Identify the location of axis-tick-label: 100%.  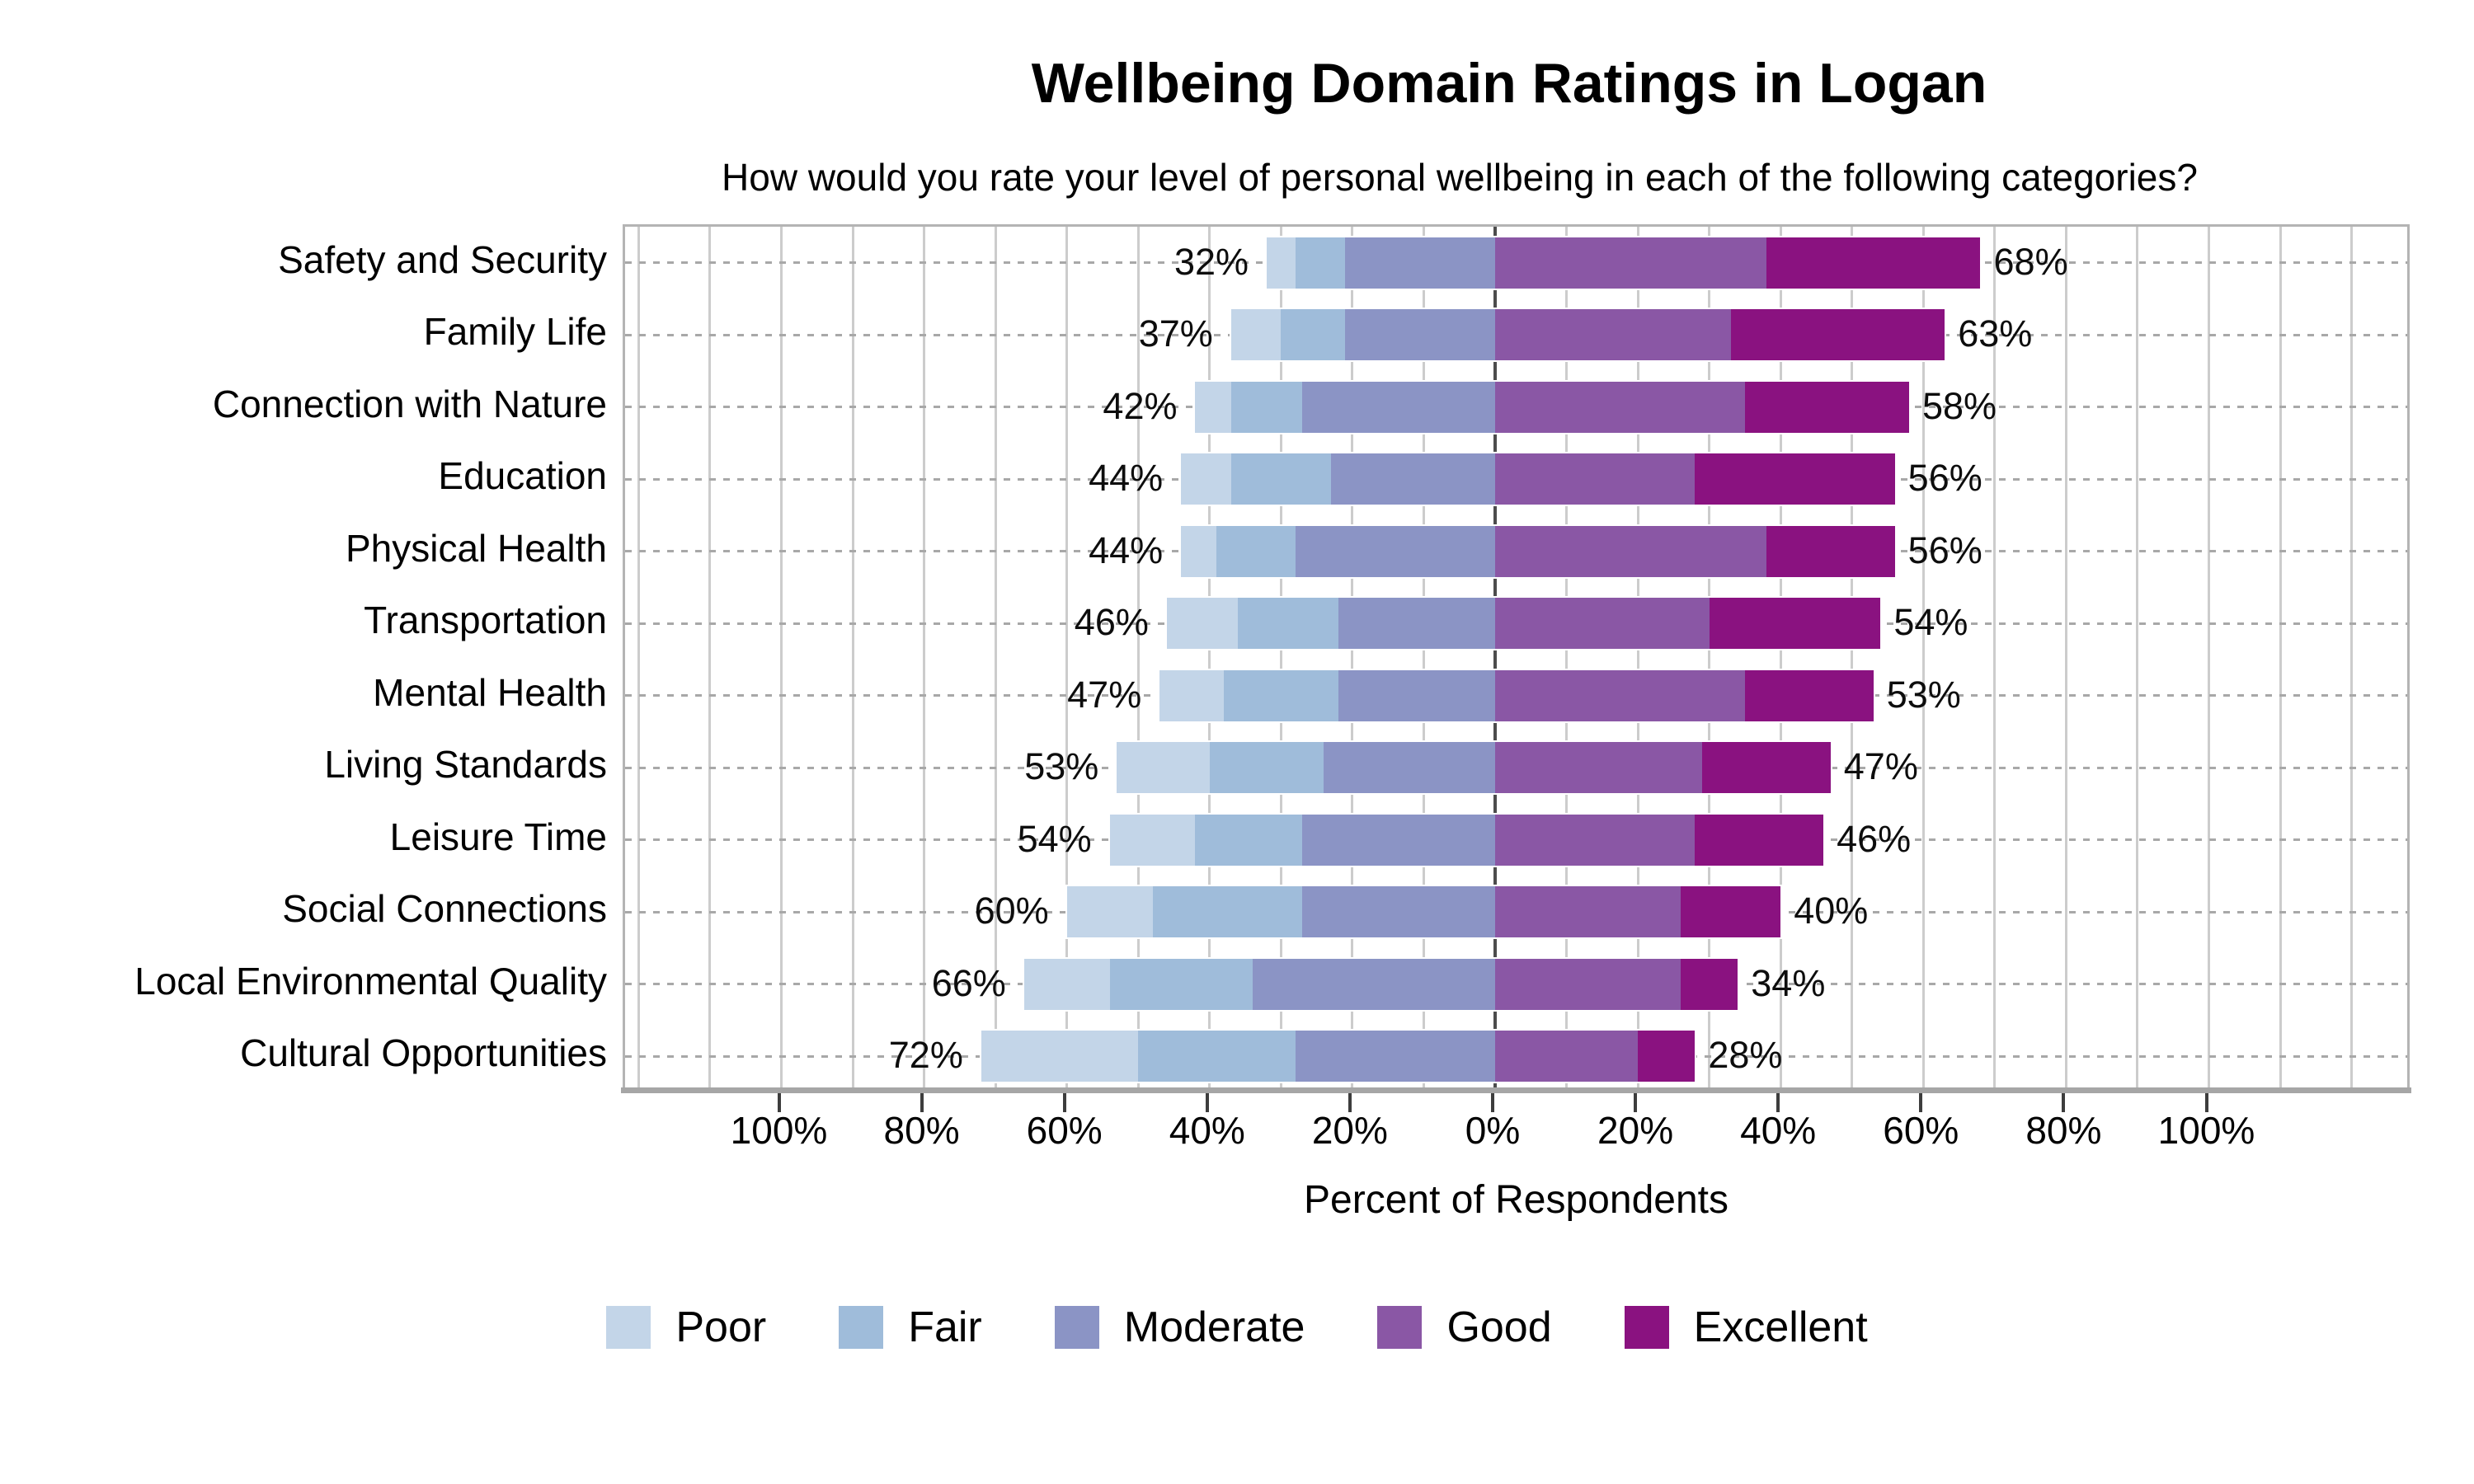
(2206, 1130).